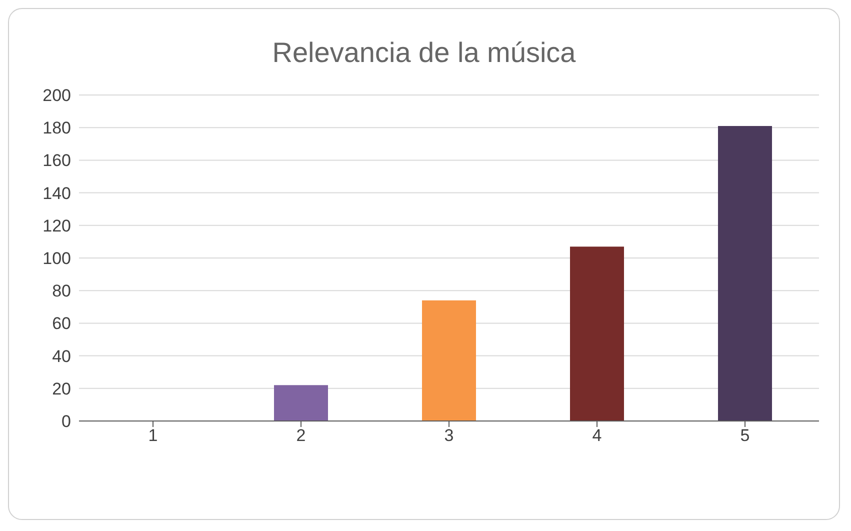  What do you see at coordinates (424, 53) in the screenshot?
I see `chart-title: Relevancia de la música` at bounding box center [424, 53].